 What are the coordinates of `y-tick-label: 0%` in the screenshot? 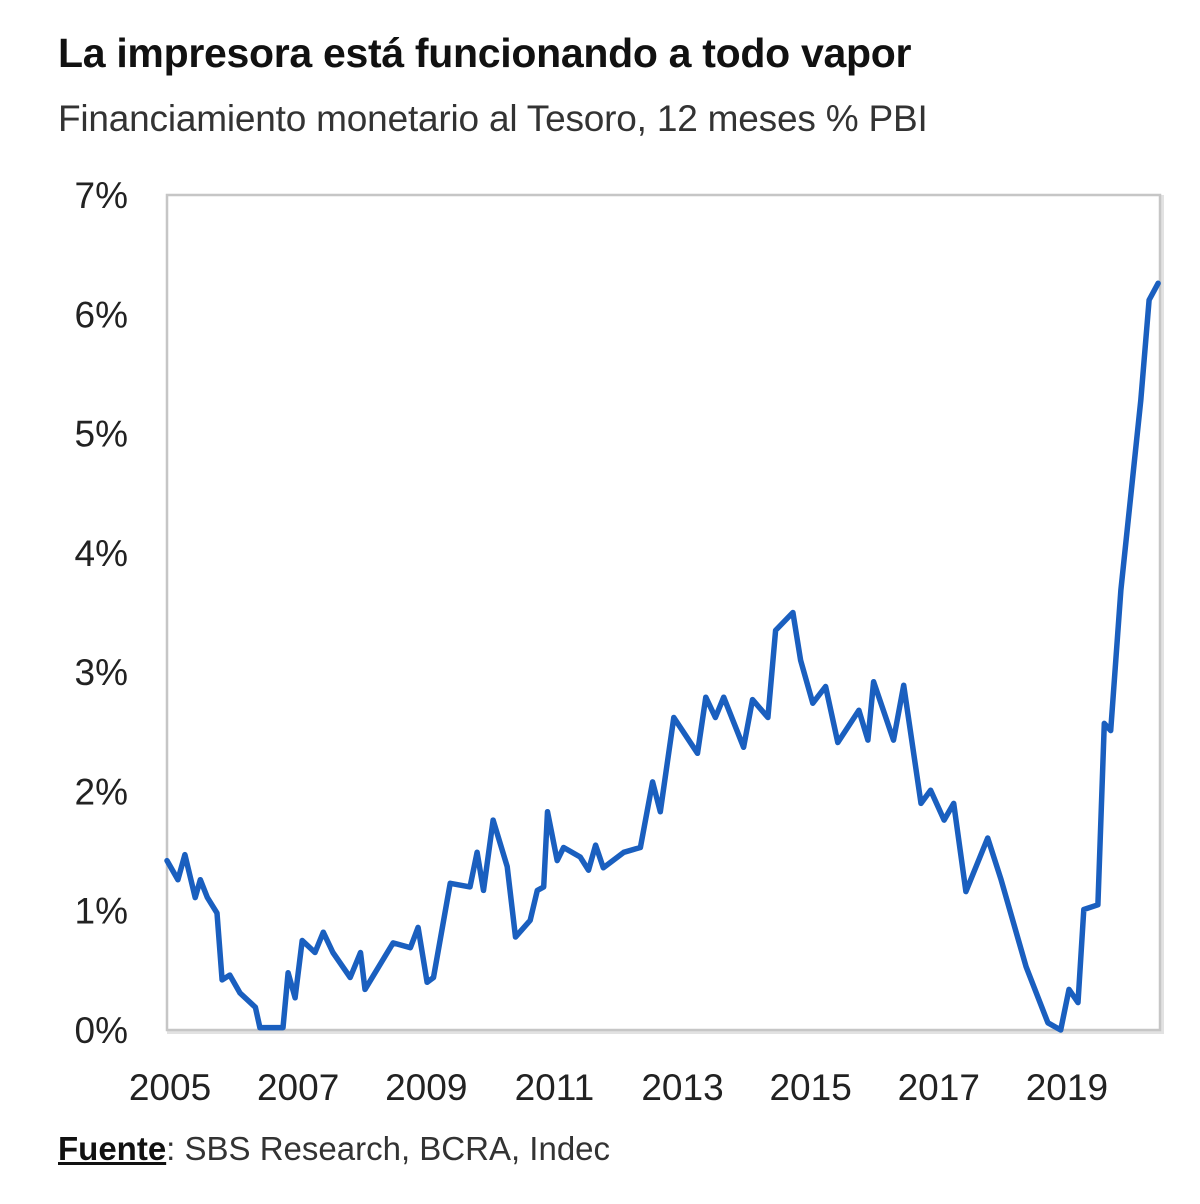 It's located at (101, 1030).